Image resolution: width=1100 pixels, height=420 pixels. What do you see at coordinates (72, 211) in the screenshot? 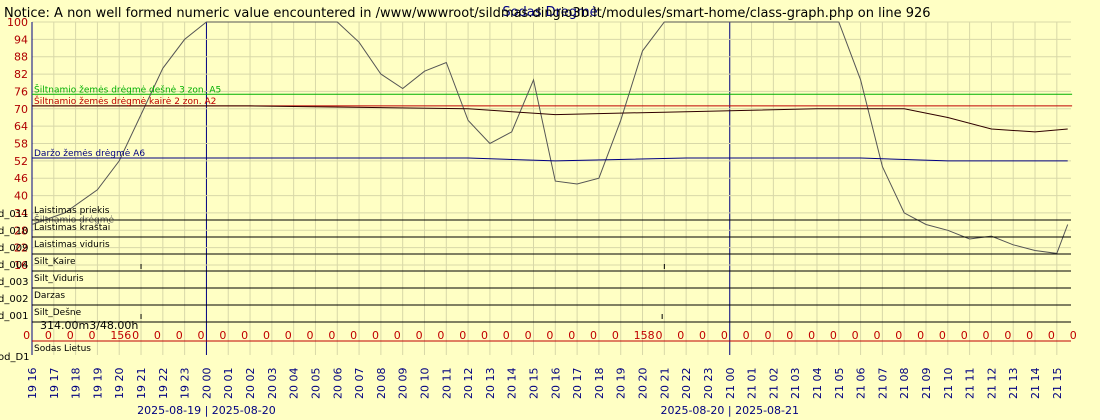
I see `binary-row-label: Laistimas priekis` at bounding box center [72, 211].